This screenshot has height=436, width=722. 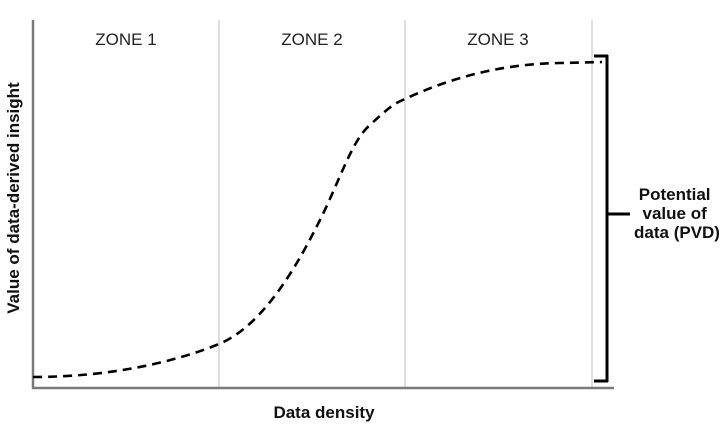 What do you see at coordinates (677, 232) in the screenshot?
I see `pvd-label-line-3: data (PVD)` at bounding box center [677, 232].